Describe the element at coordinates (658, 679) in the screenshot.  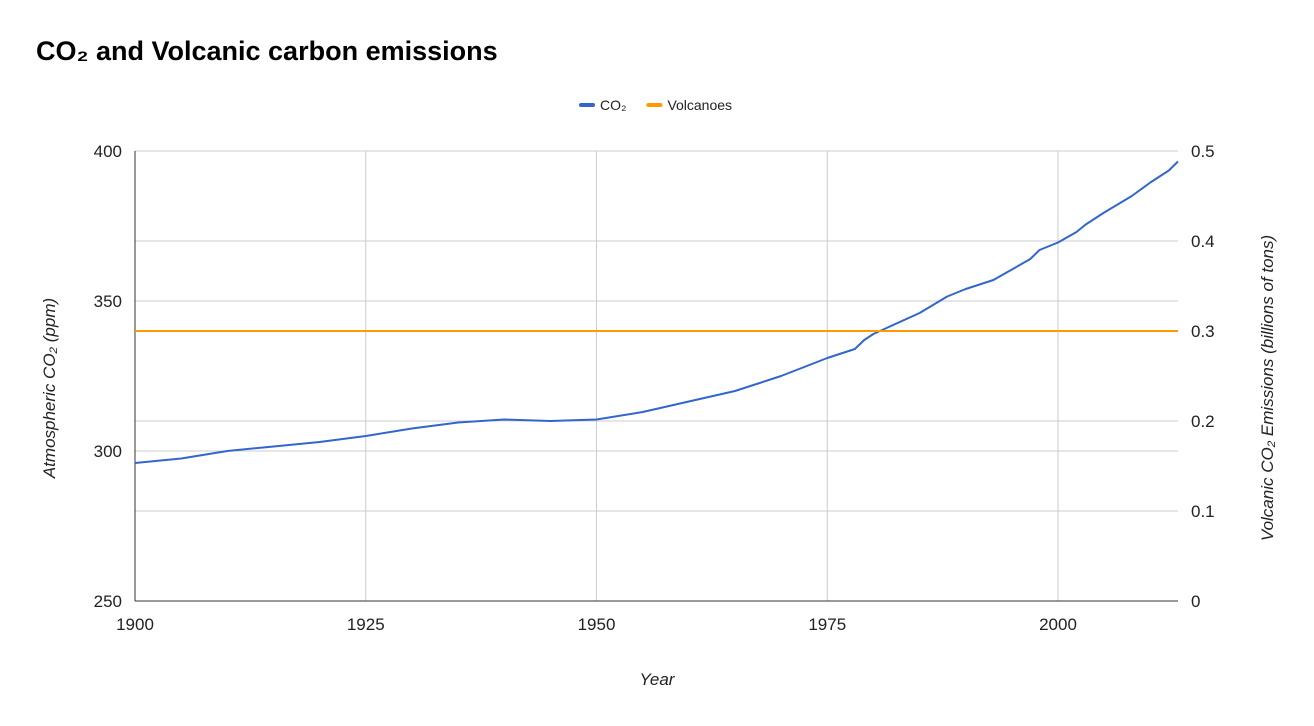
I see `x-axis-title: Year` at that location.